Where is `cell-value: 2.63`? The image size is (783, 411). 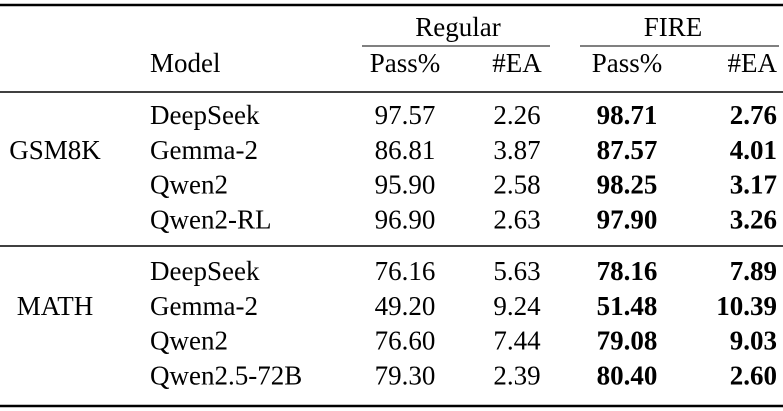 cell-value: 2.63 is located at coordinates (516, 219).